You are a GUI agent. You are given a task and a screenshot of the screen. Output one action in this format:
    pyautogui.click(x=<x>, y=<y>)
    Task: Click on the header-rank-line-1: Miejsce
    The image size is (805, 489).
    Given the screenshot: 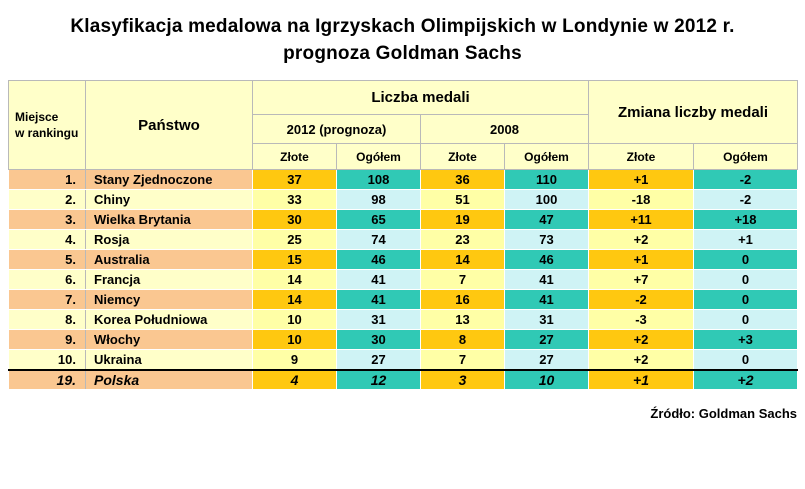 What is the action you would take?
    pyautogui.click(x=37, y=117)
    